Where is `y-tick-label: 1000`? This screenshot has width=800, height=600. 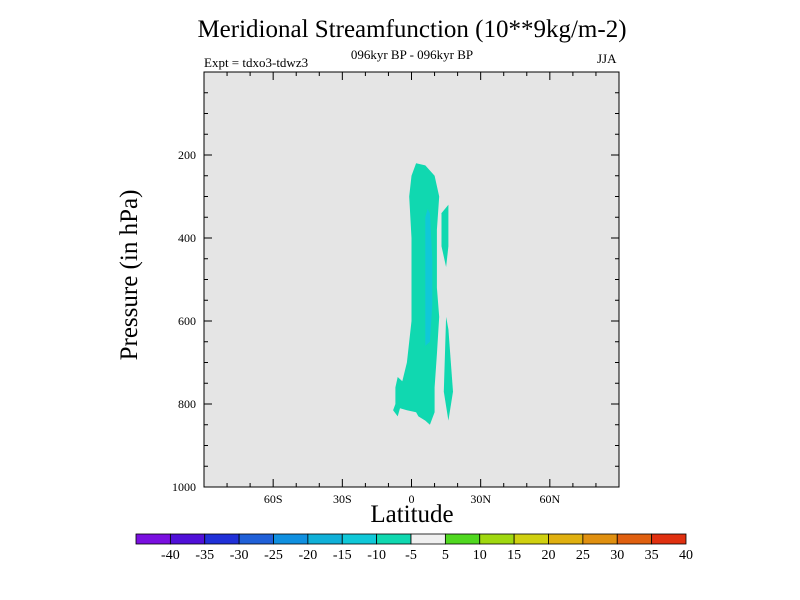 y-tick-label: 1000 is located at coordinates (184, 487).